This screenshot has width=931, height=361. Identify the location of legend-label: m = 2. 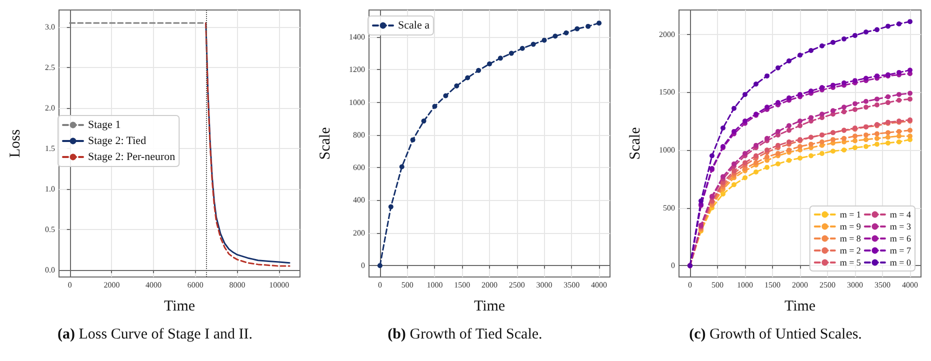
(850, 251).